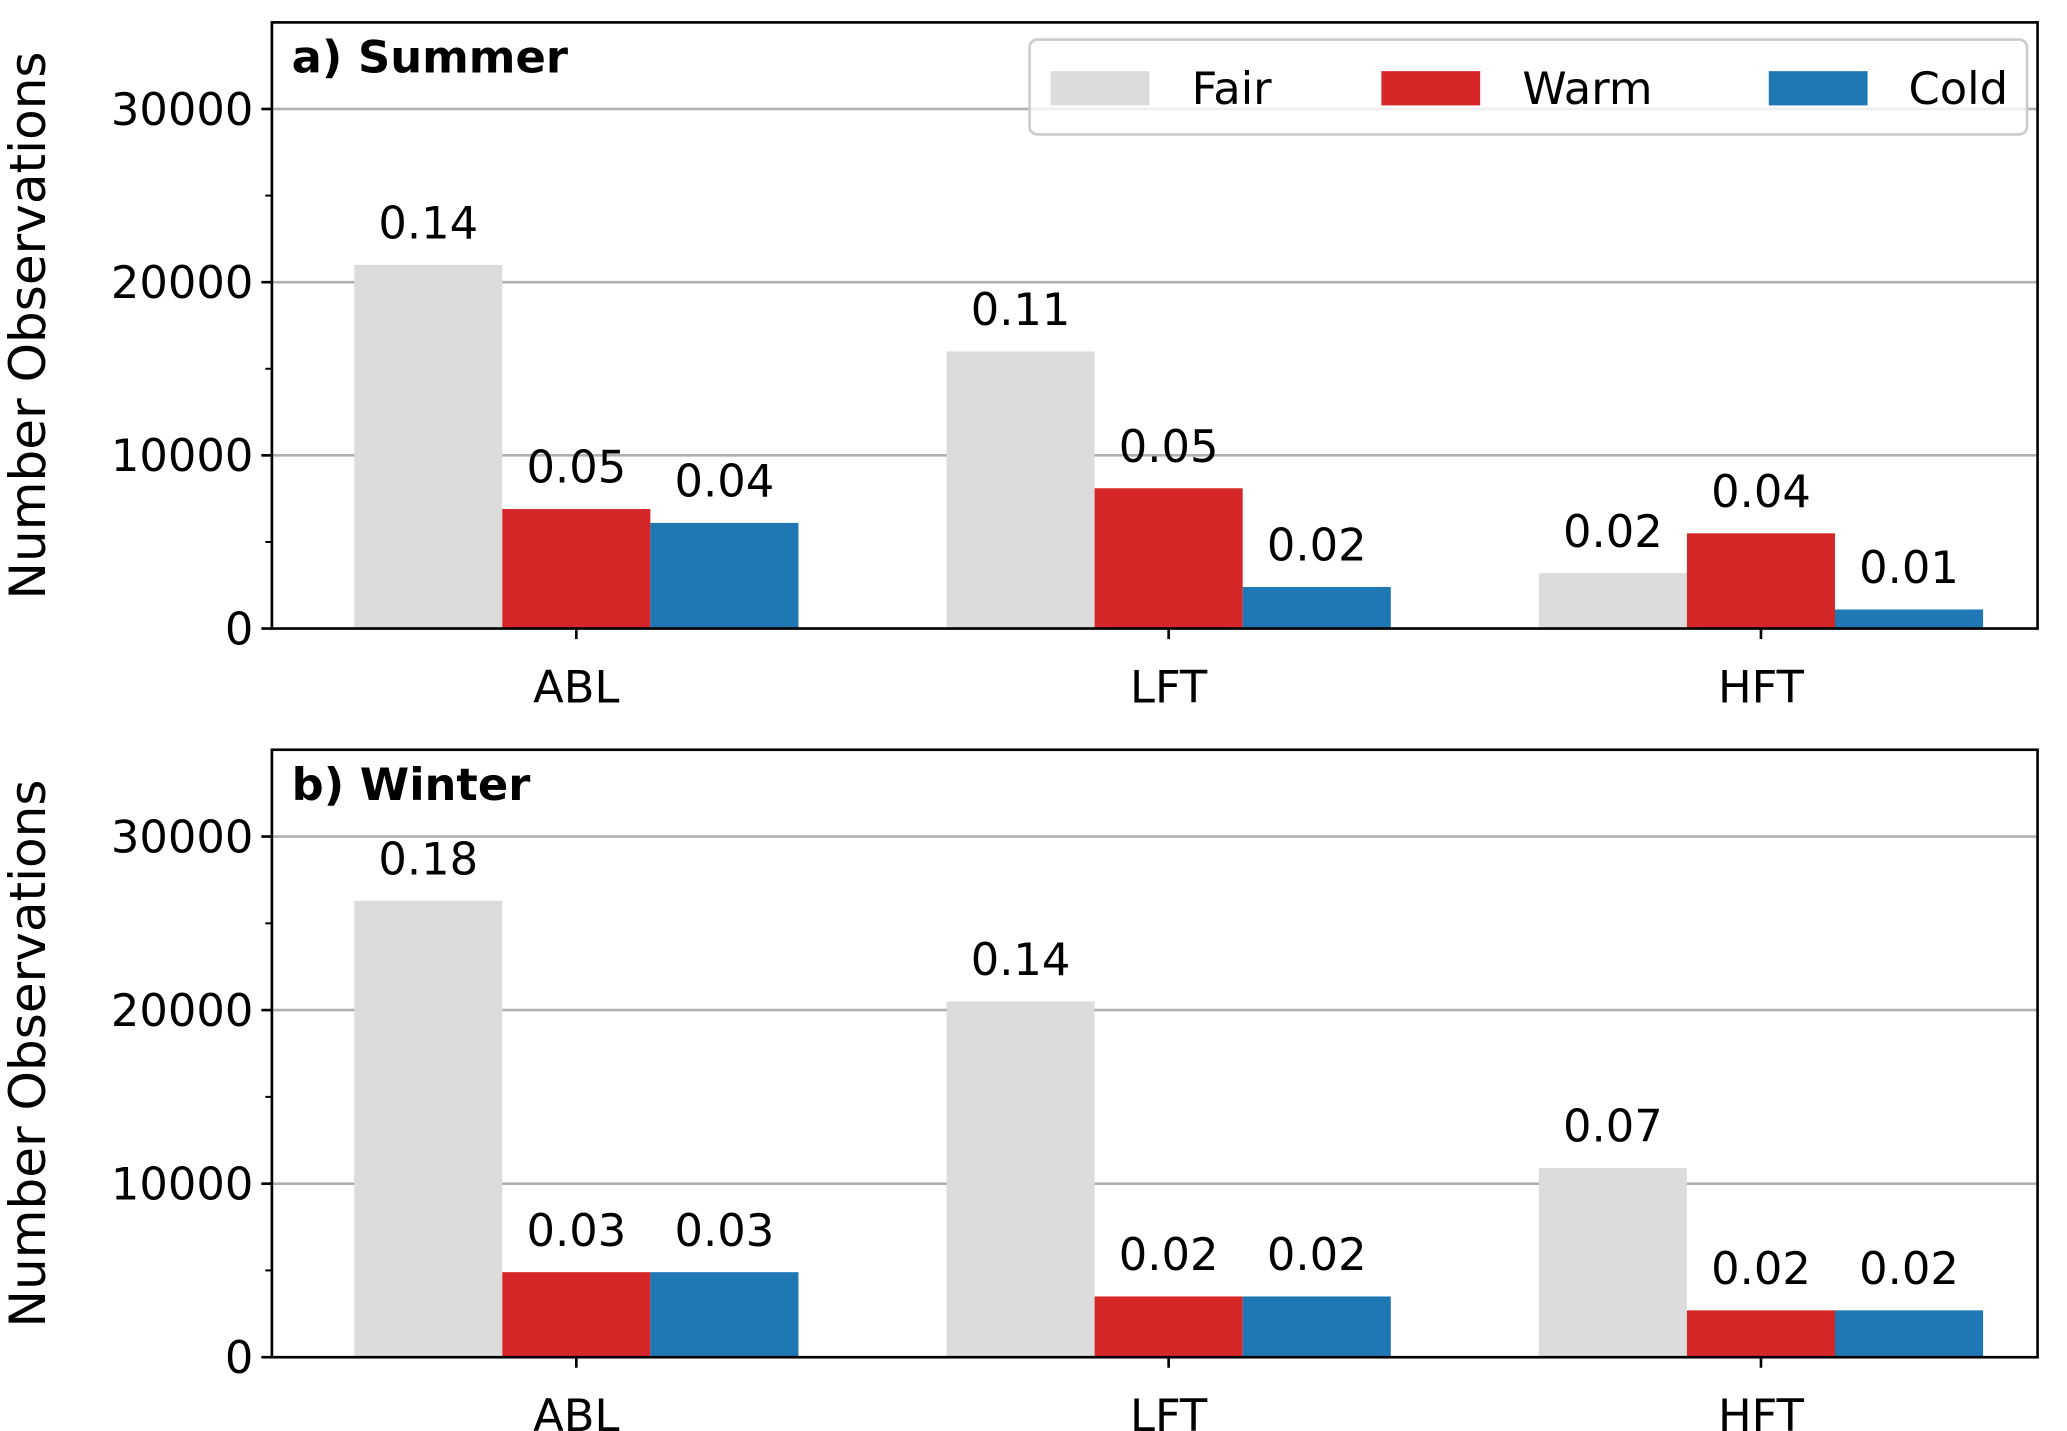  What do you see at coordinates (411, 784) in the screenshot?
I see `panel-title: b) Winter` at bounding box center [411, 784].